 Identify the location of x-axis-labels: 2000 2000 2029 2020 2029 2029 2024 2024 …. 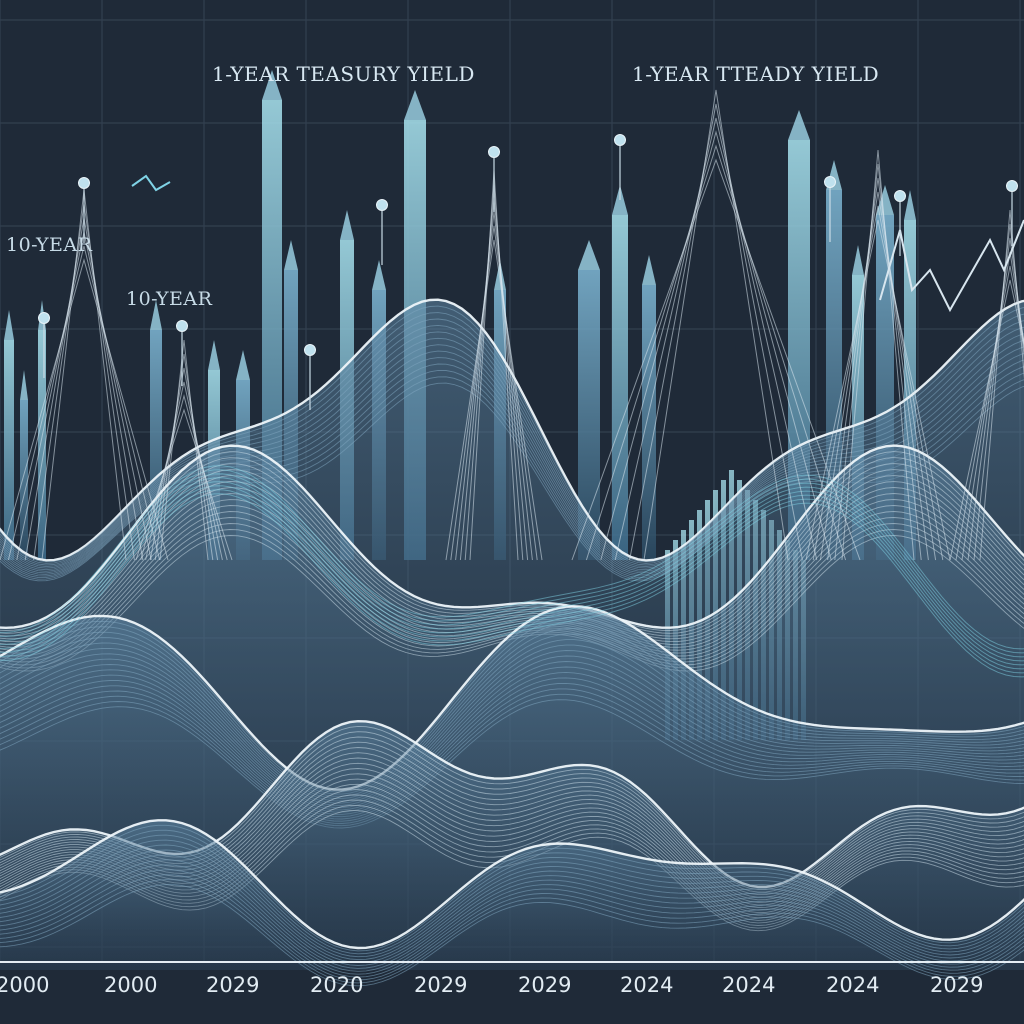
(512, 985).